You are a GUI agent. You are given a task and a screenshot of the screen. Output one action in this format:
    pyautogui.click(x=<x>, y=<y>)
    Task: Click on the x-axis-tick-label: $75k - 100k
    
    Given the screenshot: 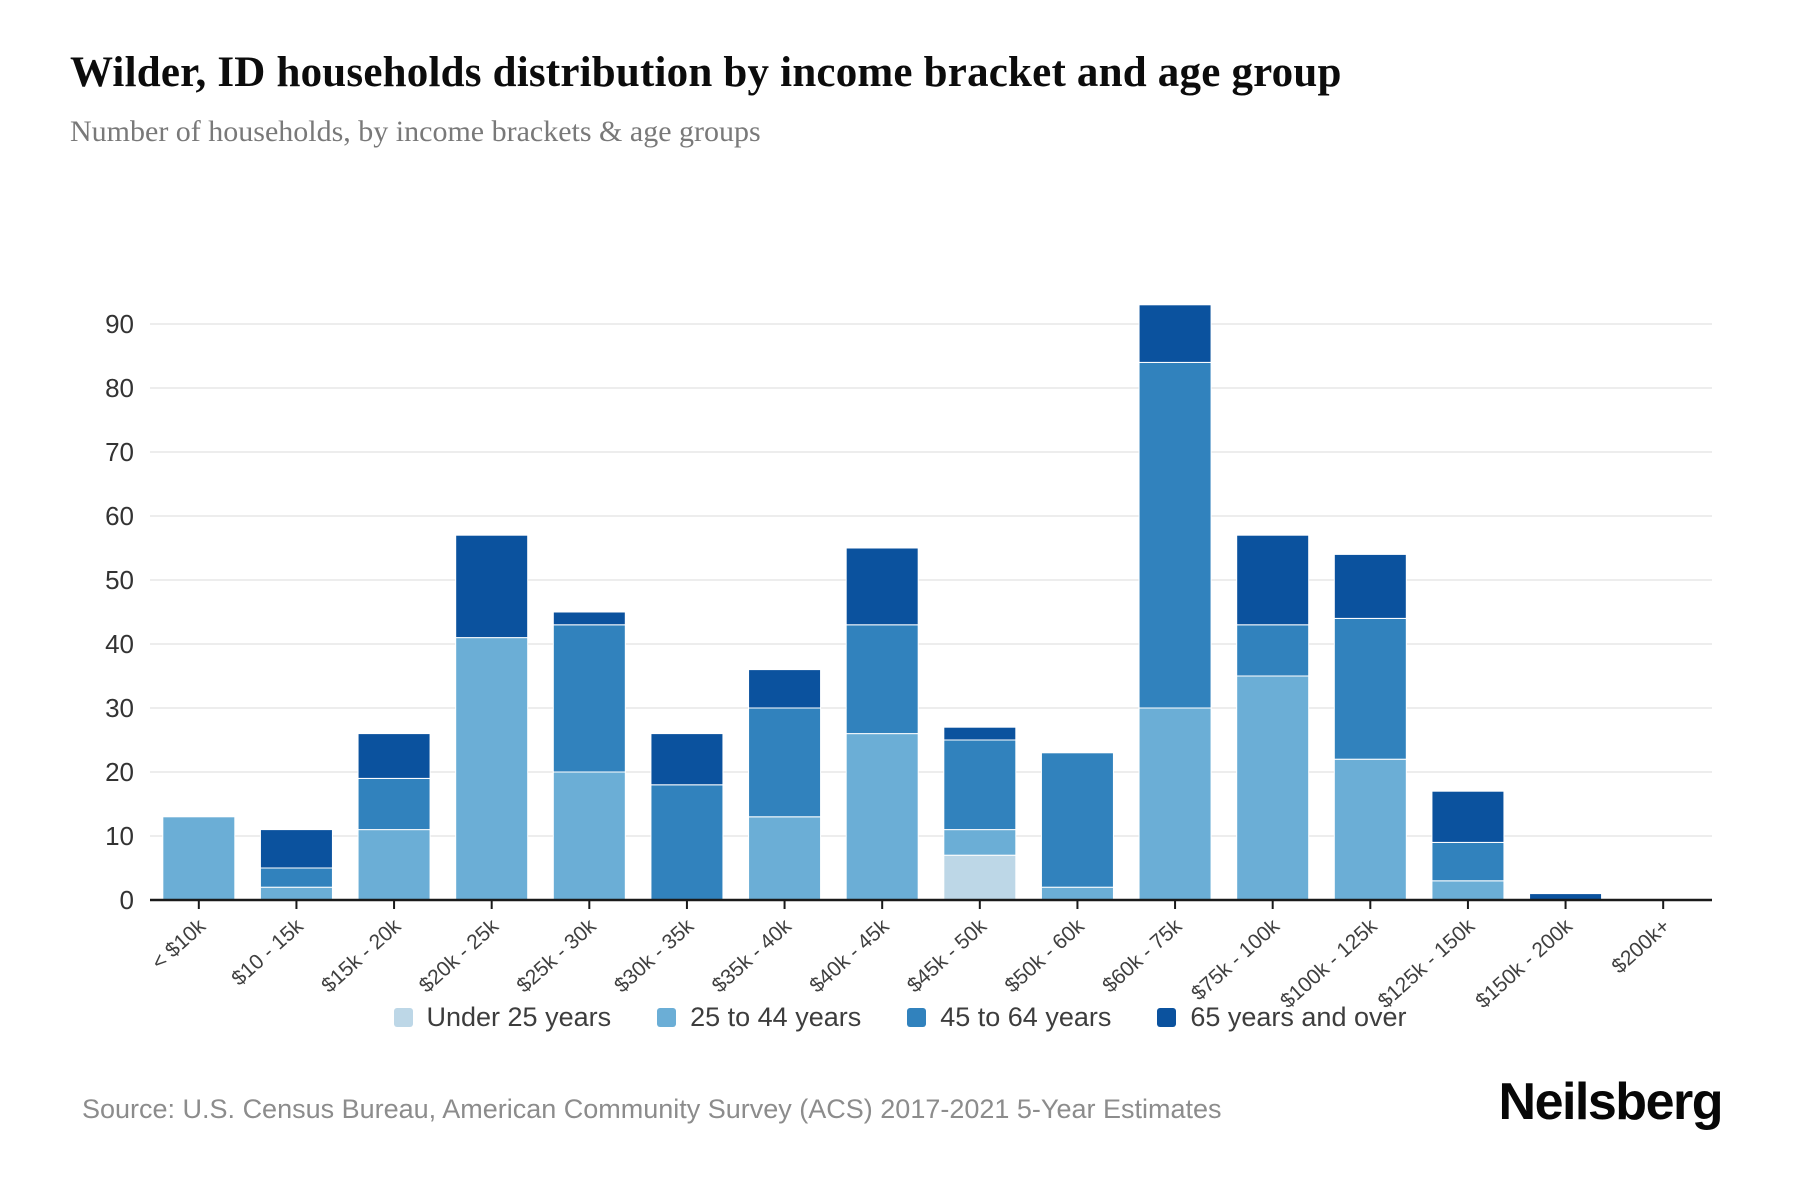 What is the action you would take?
    pyautogui.click(x=1235, y=959)
    